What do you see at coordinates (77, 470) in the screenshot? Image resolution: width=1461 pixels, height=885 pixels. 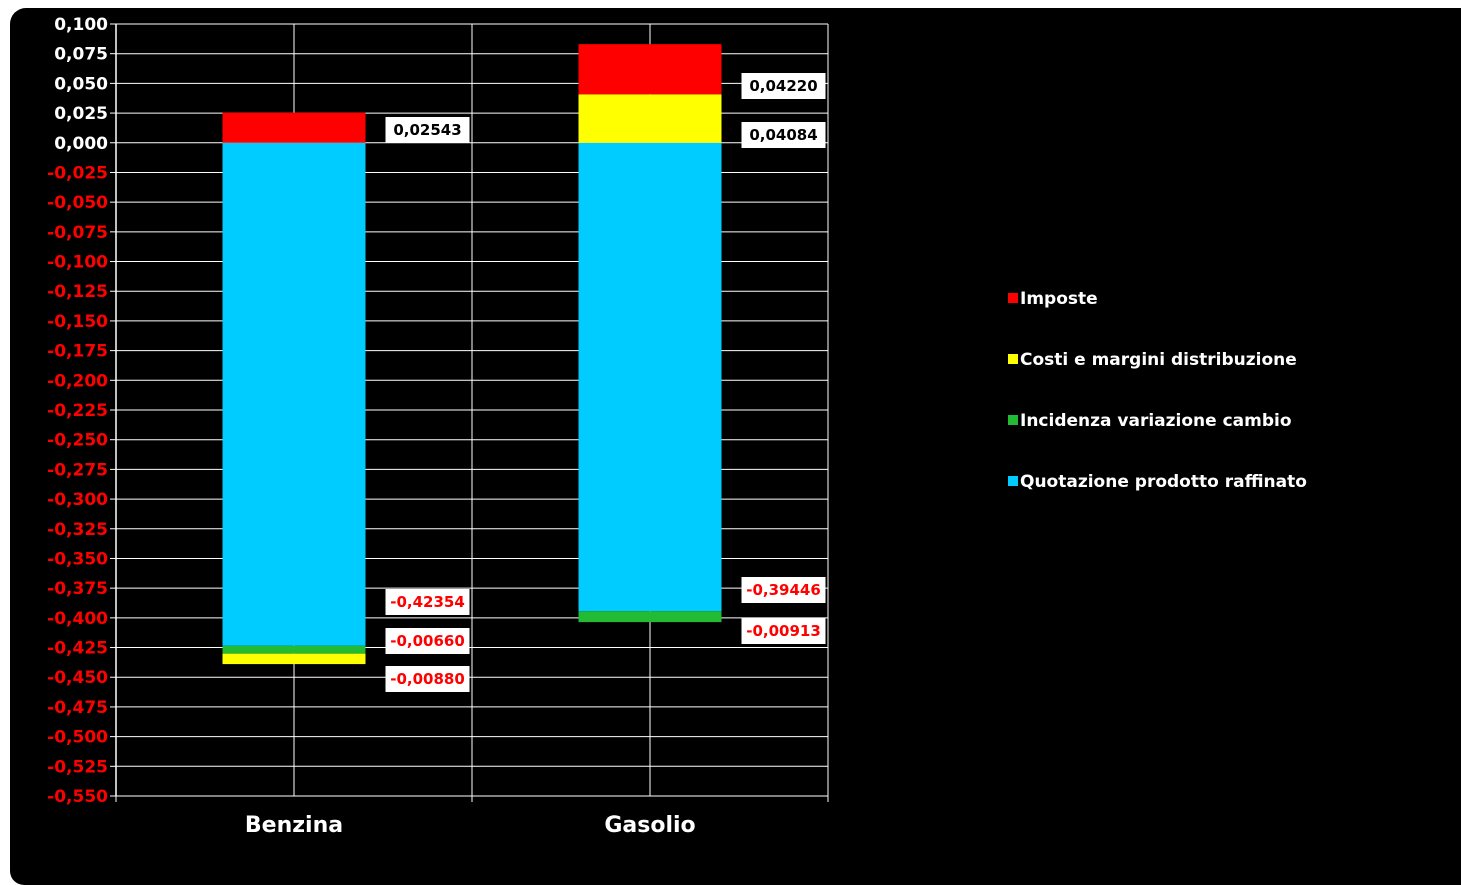 I see `y-tick-label: -0,275` at bounding box center [77, 470].